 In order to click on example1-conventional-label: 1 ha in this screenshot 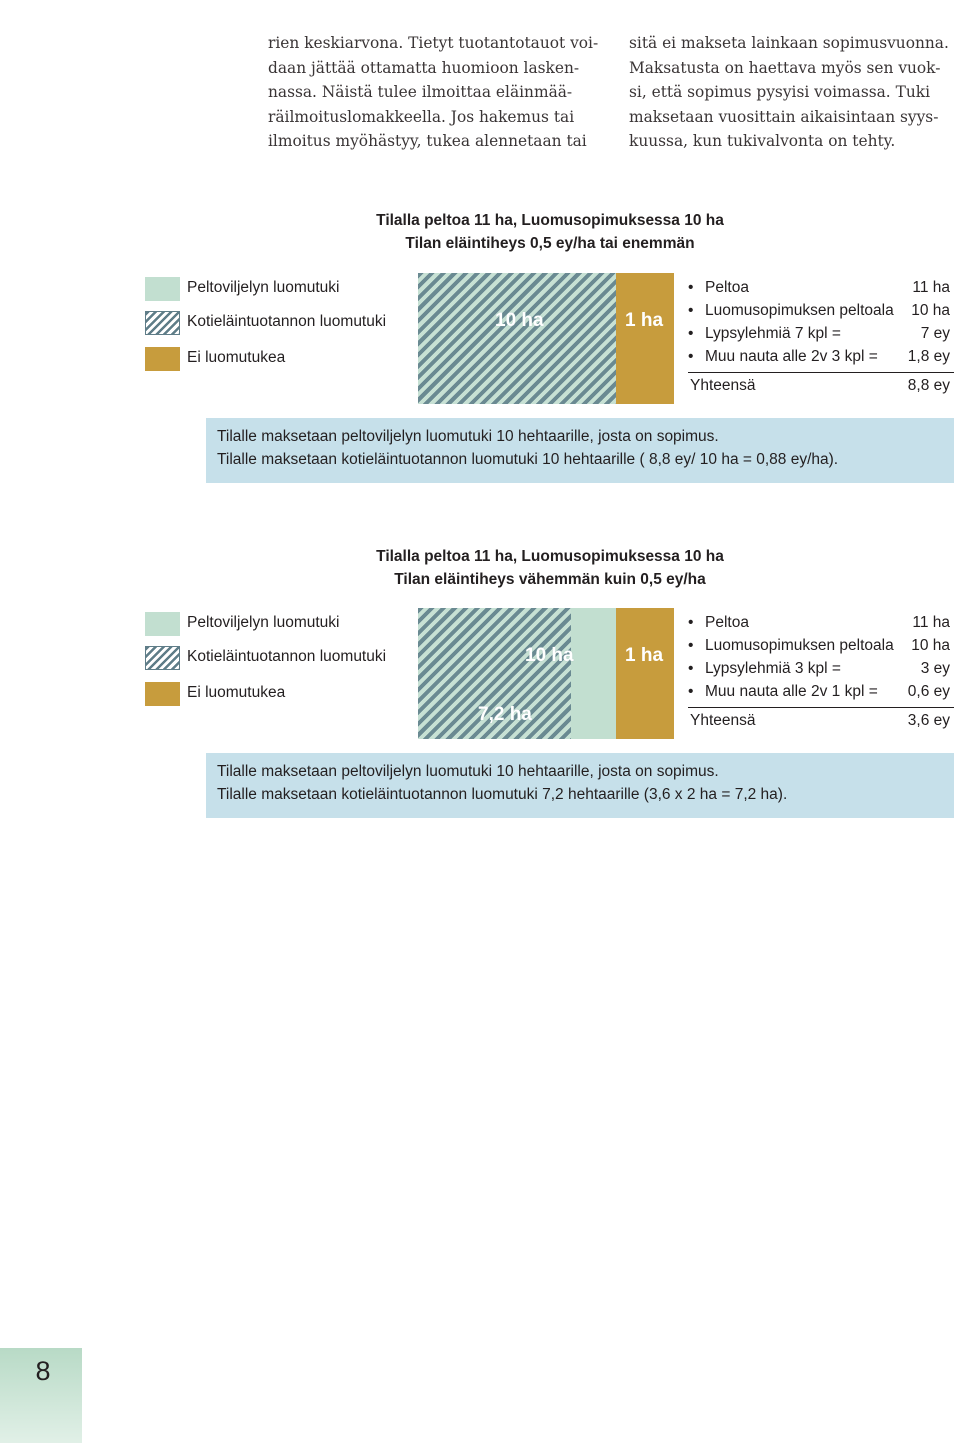, I will do `click(644, 320)`.